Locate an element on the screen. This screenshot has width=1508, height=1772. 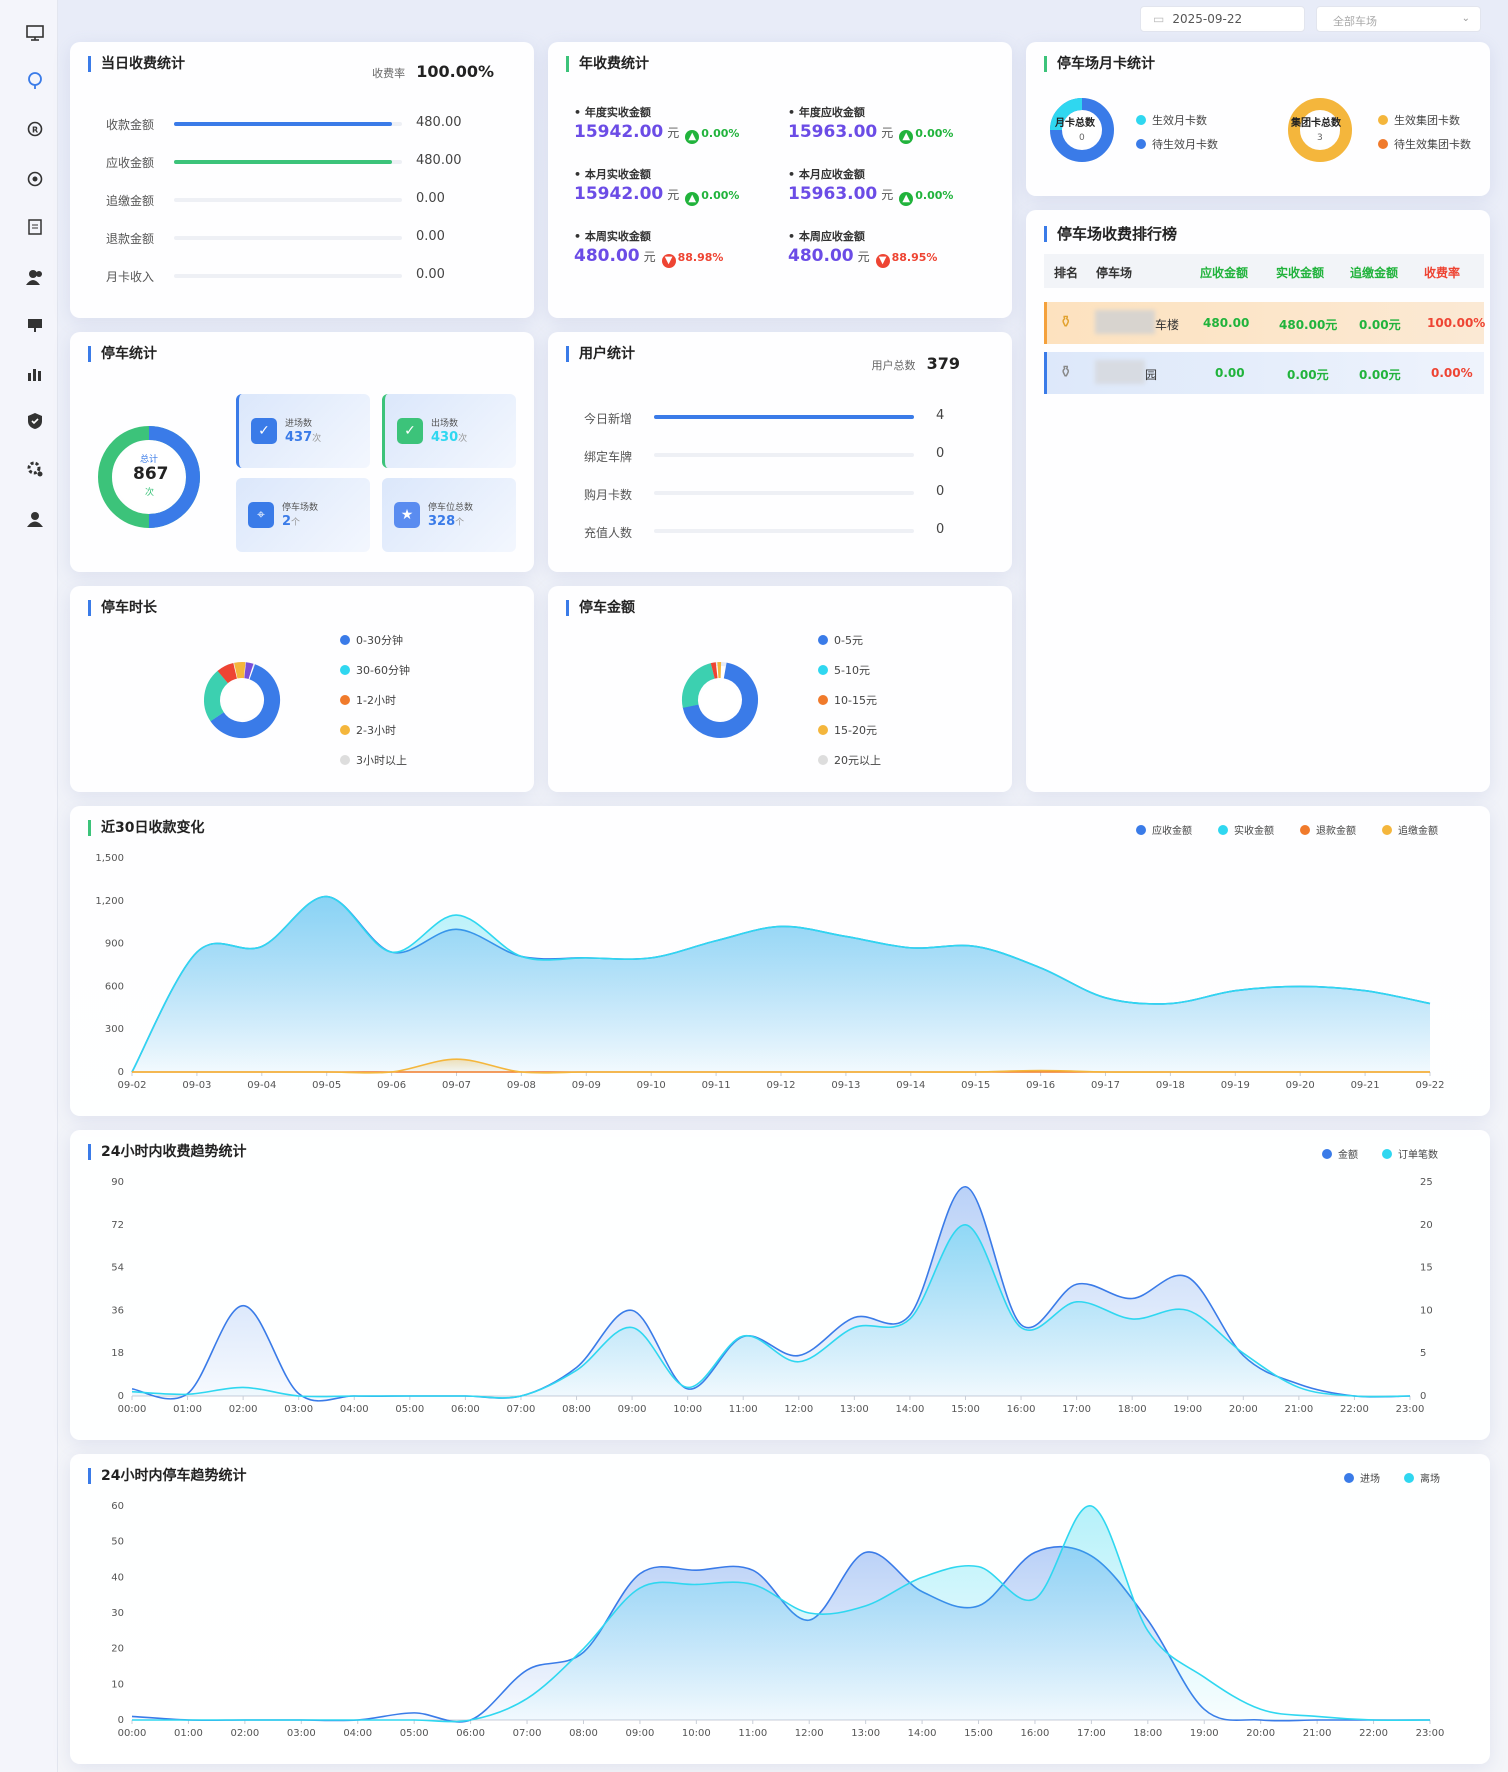
chart-legend-item: 金额 is located at coordinates (1340, 1153).